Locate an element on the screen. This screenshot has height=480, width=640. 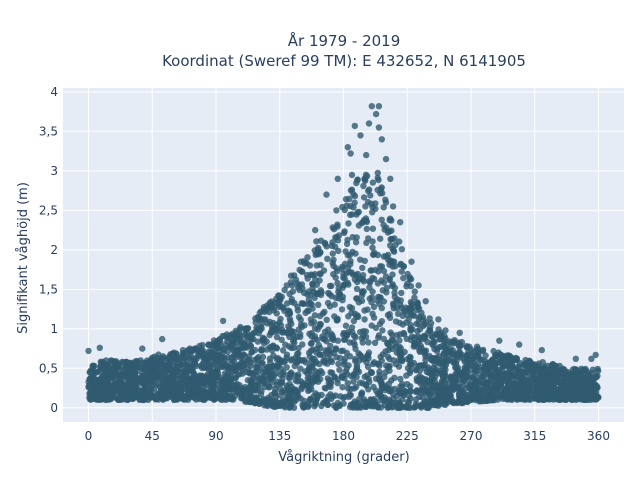
y-tick-labels: 0 0,5 1 1,5 2 2,5 3 3,5 4 is located at coordinates (48, 250).